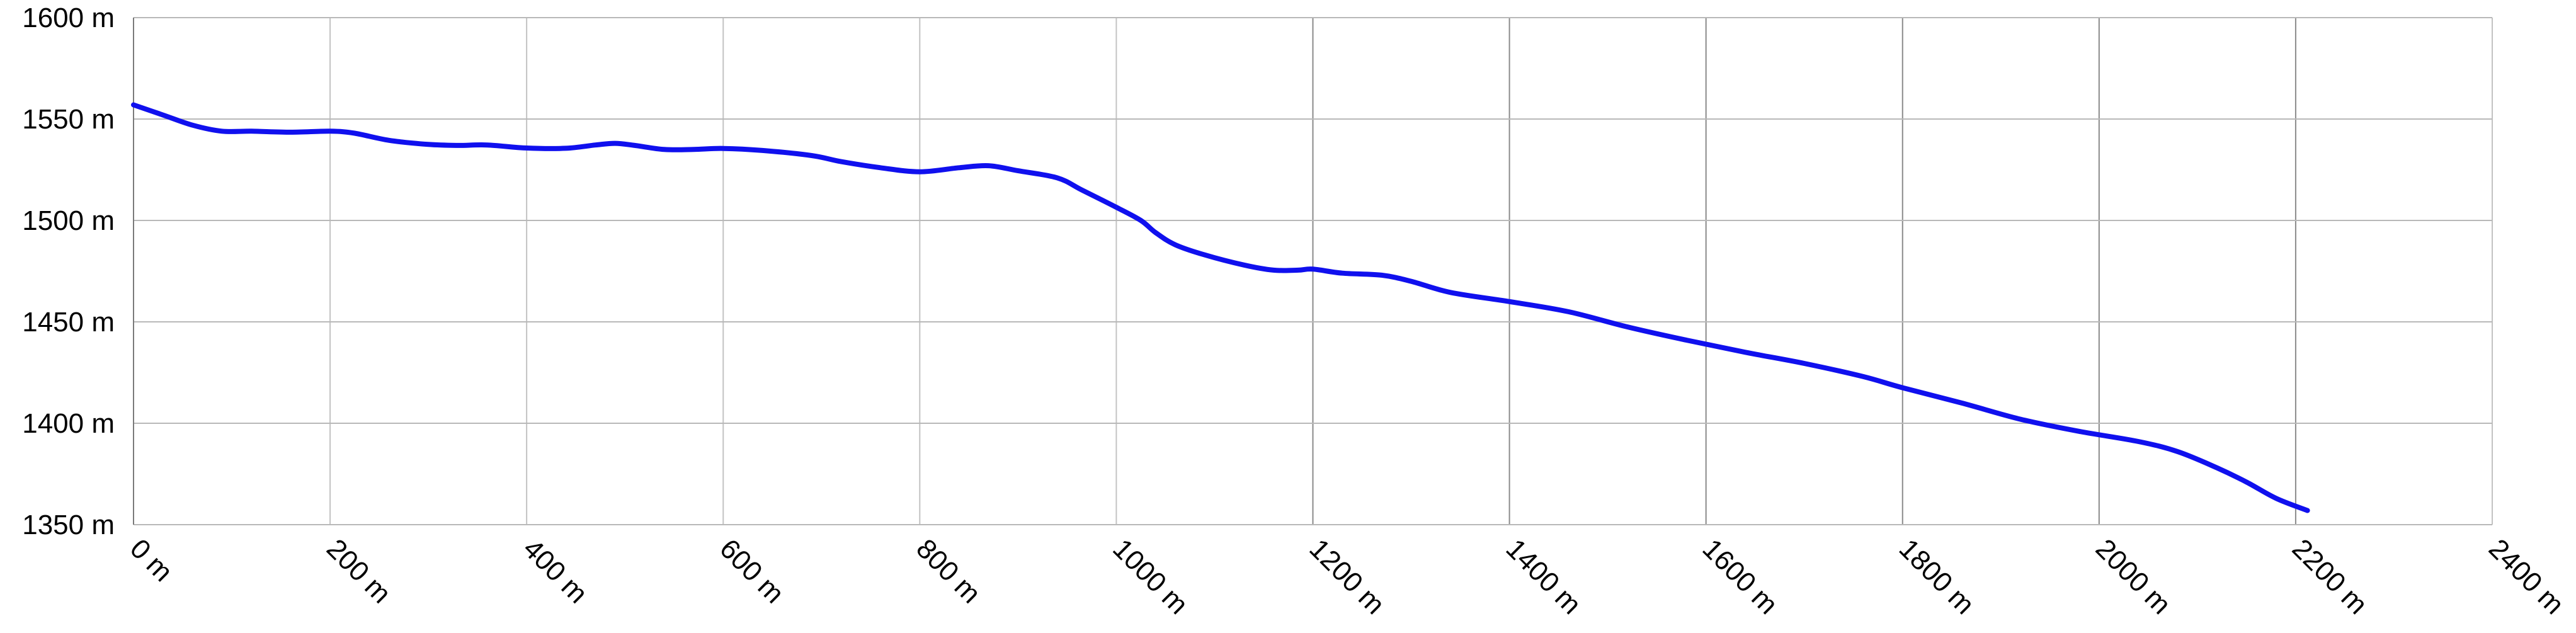 This screenshot has width=2576, height=633. Describe the element at coordinates (1936, 576) in the screenshot. I see `x-tick-label: 1800 m` at that location.